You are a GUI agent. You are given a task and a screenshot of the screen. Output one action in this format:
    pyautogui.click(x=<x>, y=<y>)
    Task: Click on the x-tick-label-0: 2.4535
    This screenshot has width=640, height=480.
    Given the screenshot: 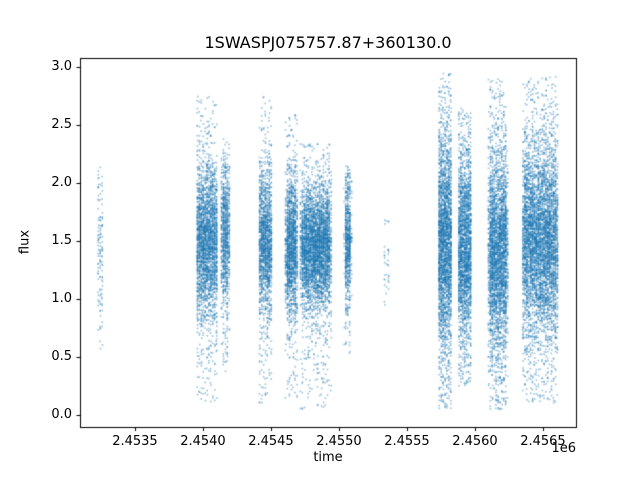 What is the action you would take?
    pyautogui.click(x=135, y=441)
    